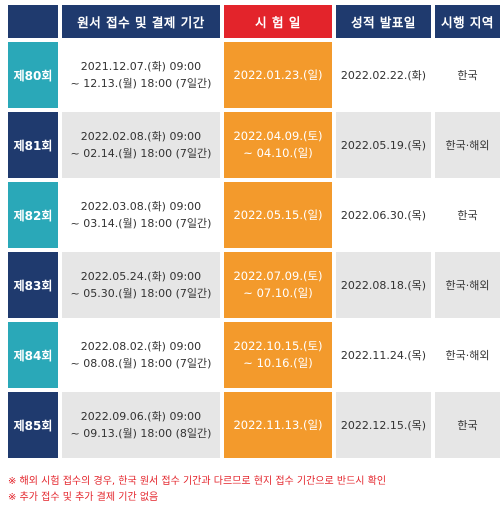 The image size is (500, 509). I want to click on round-label: 제80회, so click(33, 75).